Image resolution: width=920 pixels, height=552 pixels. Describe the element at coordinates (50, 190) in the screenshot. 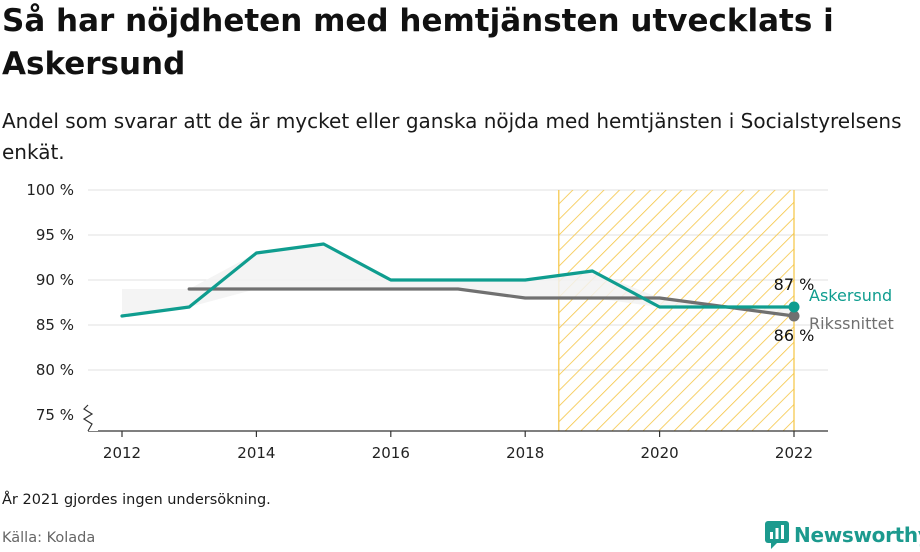

I see `y-tick-label: 100 %` at that location.